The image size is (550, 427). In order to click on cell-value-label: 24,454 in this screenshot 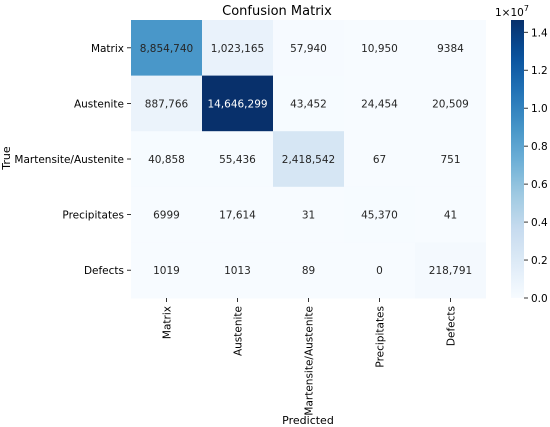, I will do `click(379, 104)`.